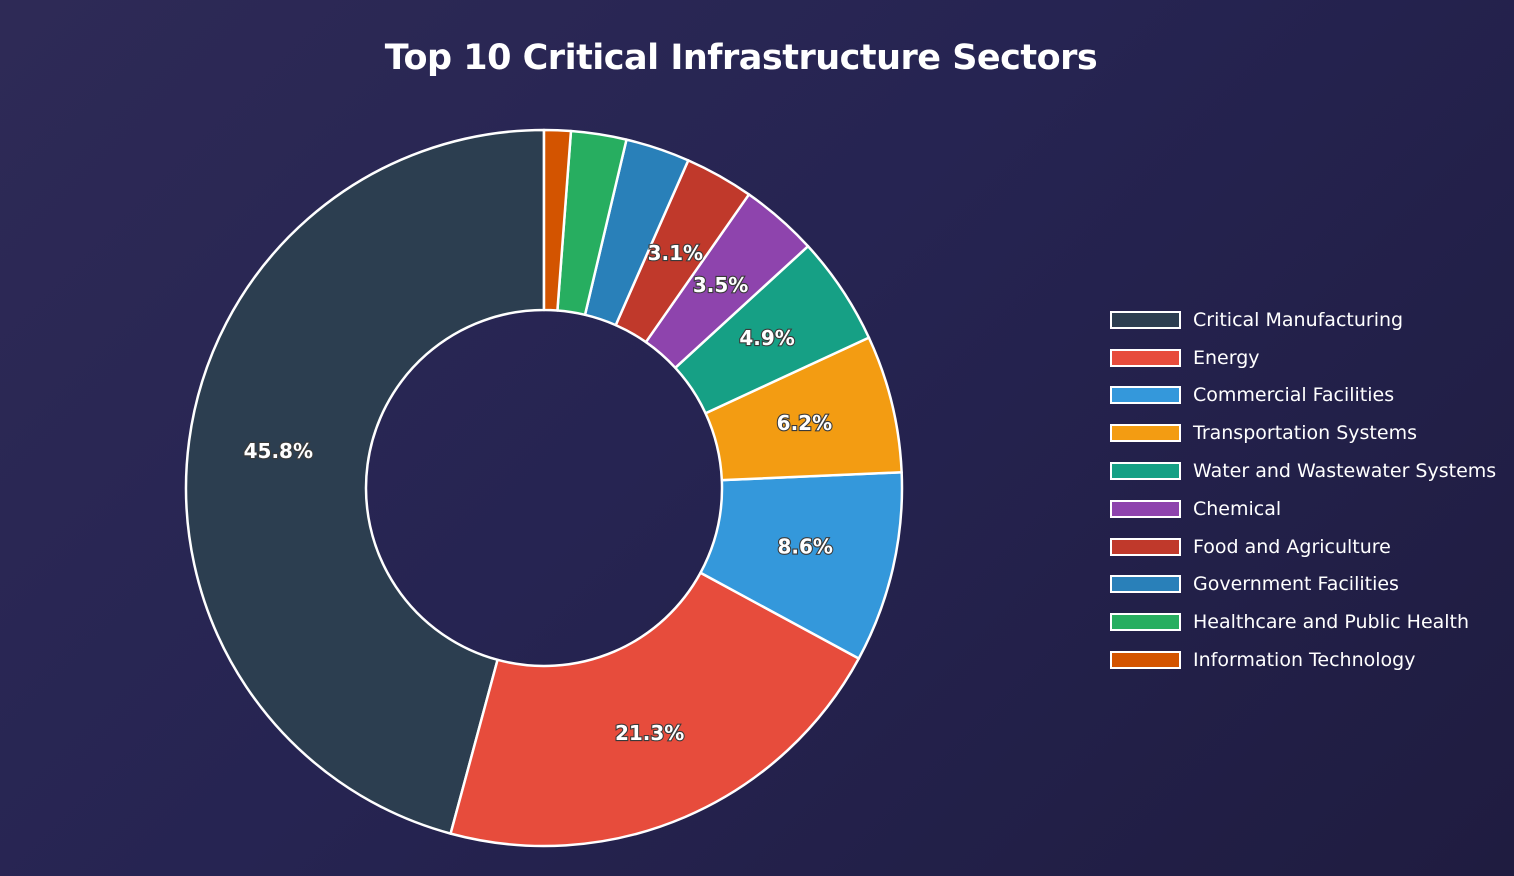 Image resolution: width=1514 pixels, height=876 pixels. I want to click on legend-item: Transportation Systems, so click(1303, 433).